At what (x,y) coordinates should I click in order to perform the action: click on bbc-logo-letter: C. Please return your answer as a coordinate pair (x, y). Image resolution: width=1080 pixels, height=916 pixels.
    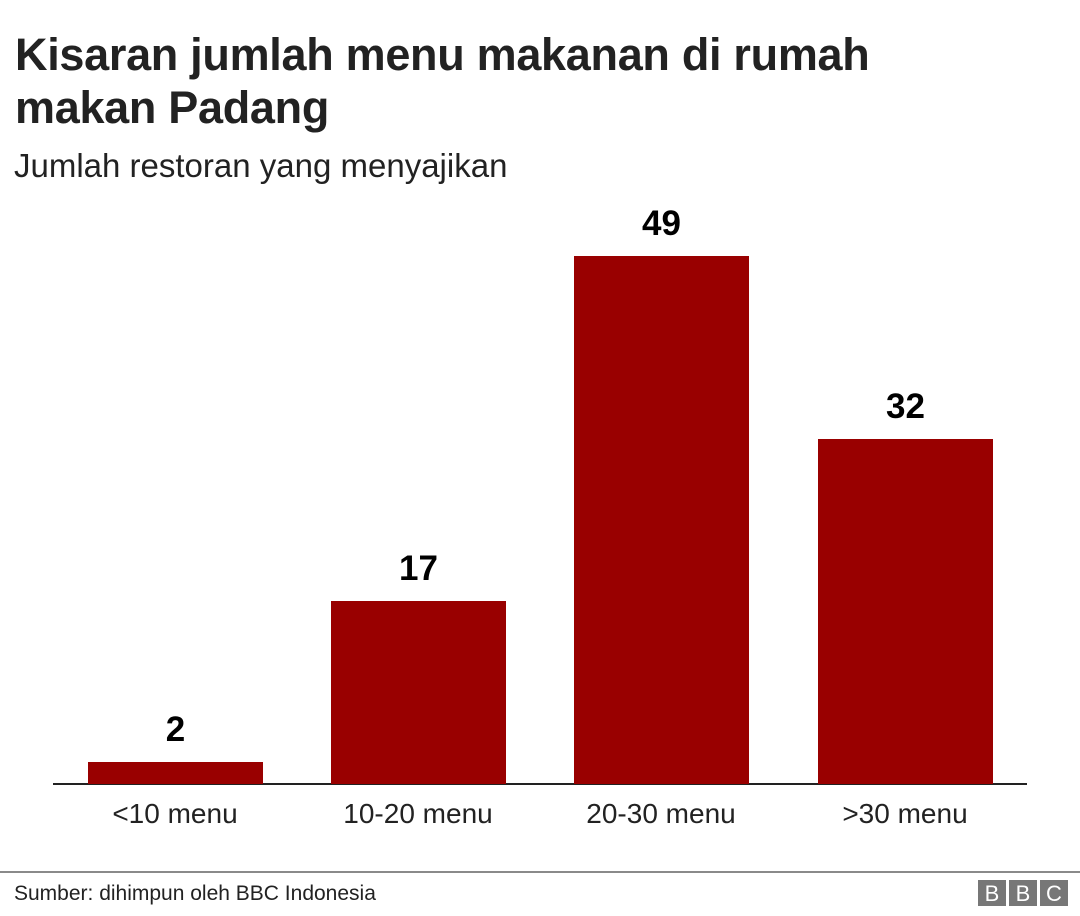
    Looking at the image, I should click on (1054, 893).